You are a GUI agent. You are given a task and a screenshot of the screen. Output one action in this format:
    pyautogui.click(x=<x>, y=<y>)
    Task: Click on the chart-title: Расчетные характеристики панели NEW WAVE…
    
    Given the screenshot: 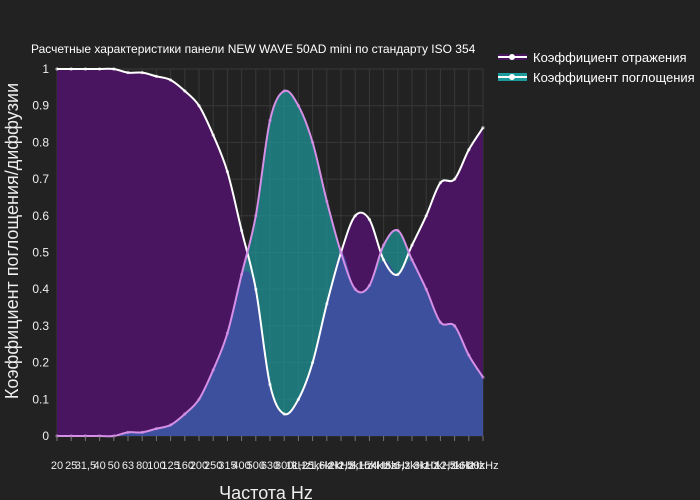 What is the action you would take?
    pyautogui.click(x=253, y=49)
    